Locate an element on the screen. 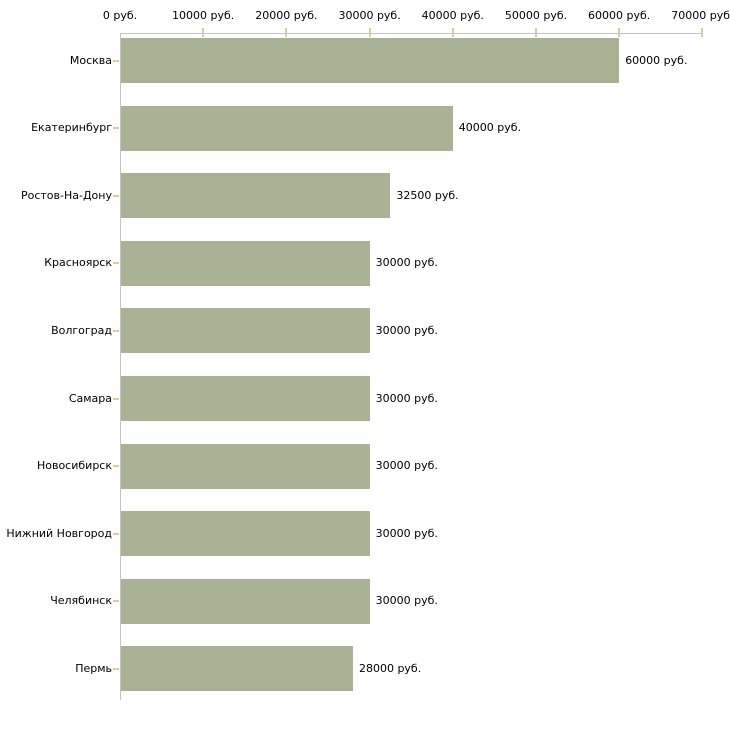 The image size is (730, 730). x-axis-tick-label: 50000 руб. is located at coordinates (536, 15).